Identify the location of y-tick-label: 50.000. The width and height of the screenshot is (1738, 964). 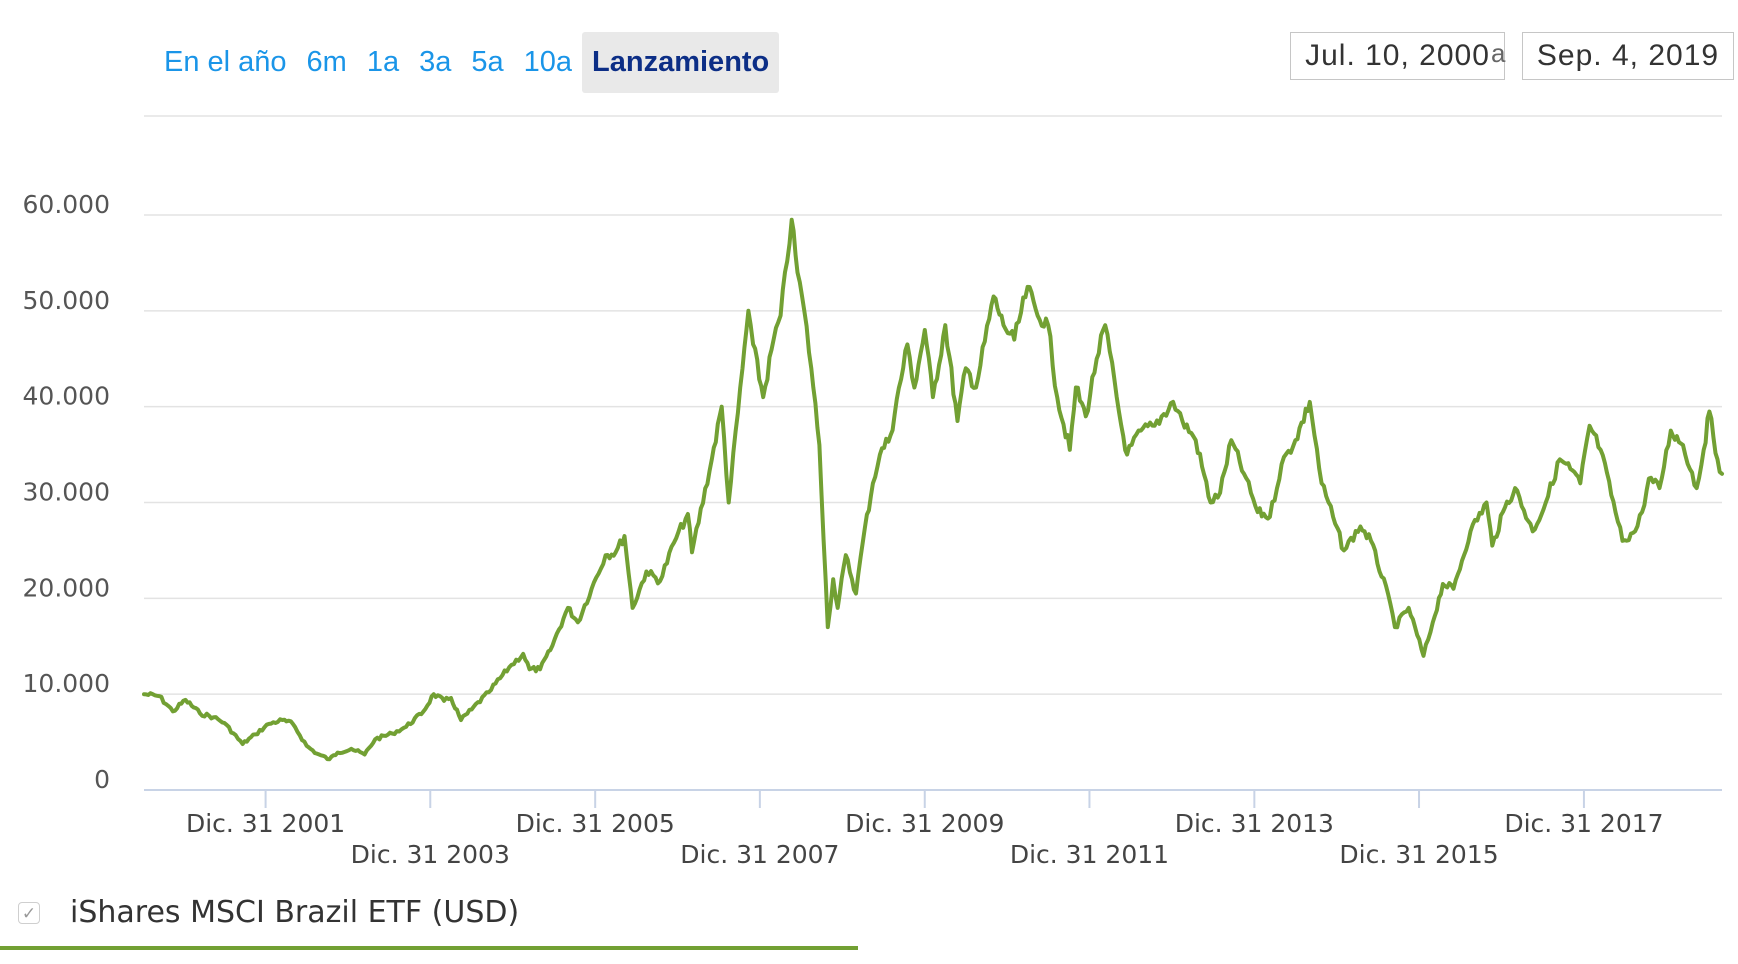
(66, 300).